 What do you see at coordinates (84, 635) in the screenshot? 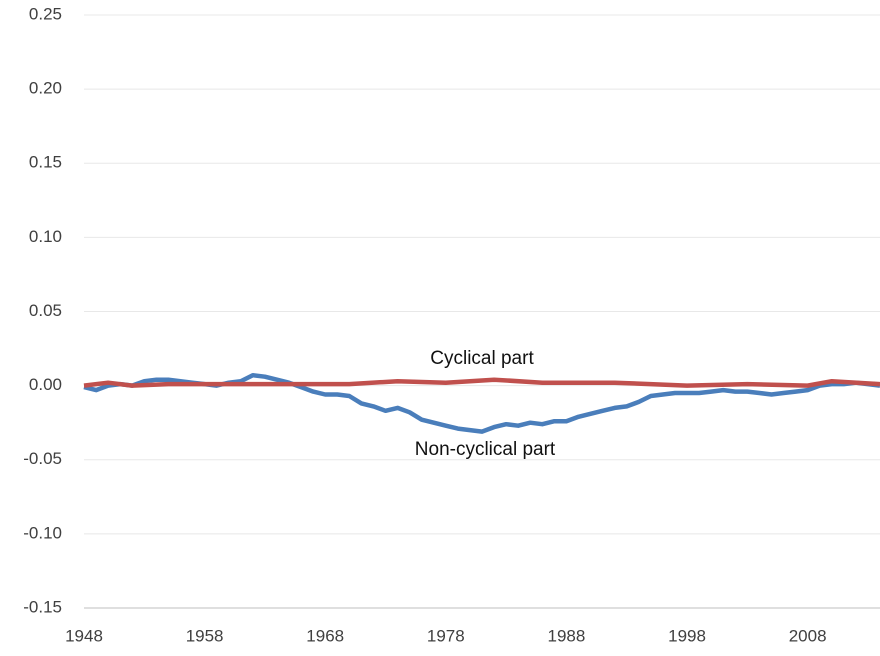
I see `x-tick-label: 1948` at bounding box center [84, 635].